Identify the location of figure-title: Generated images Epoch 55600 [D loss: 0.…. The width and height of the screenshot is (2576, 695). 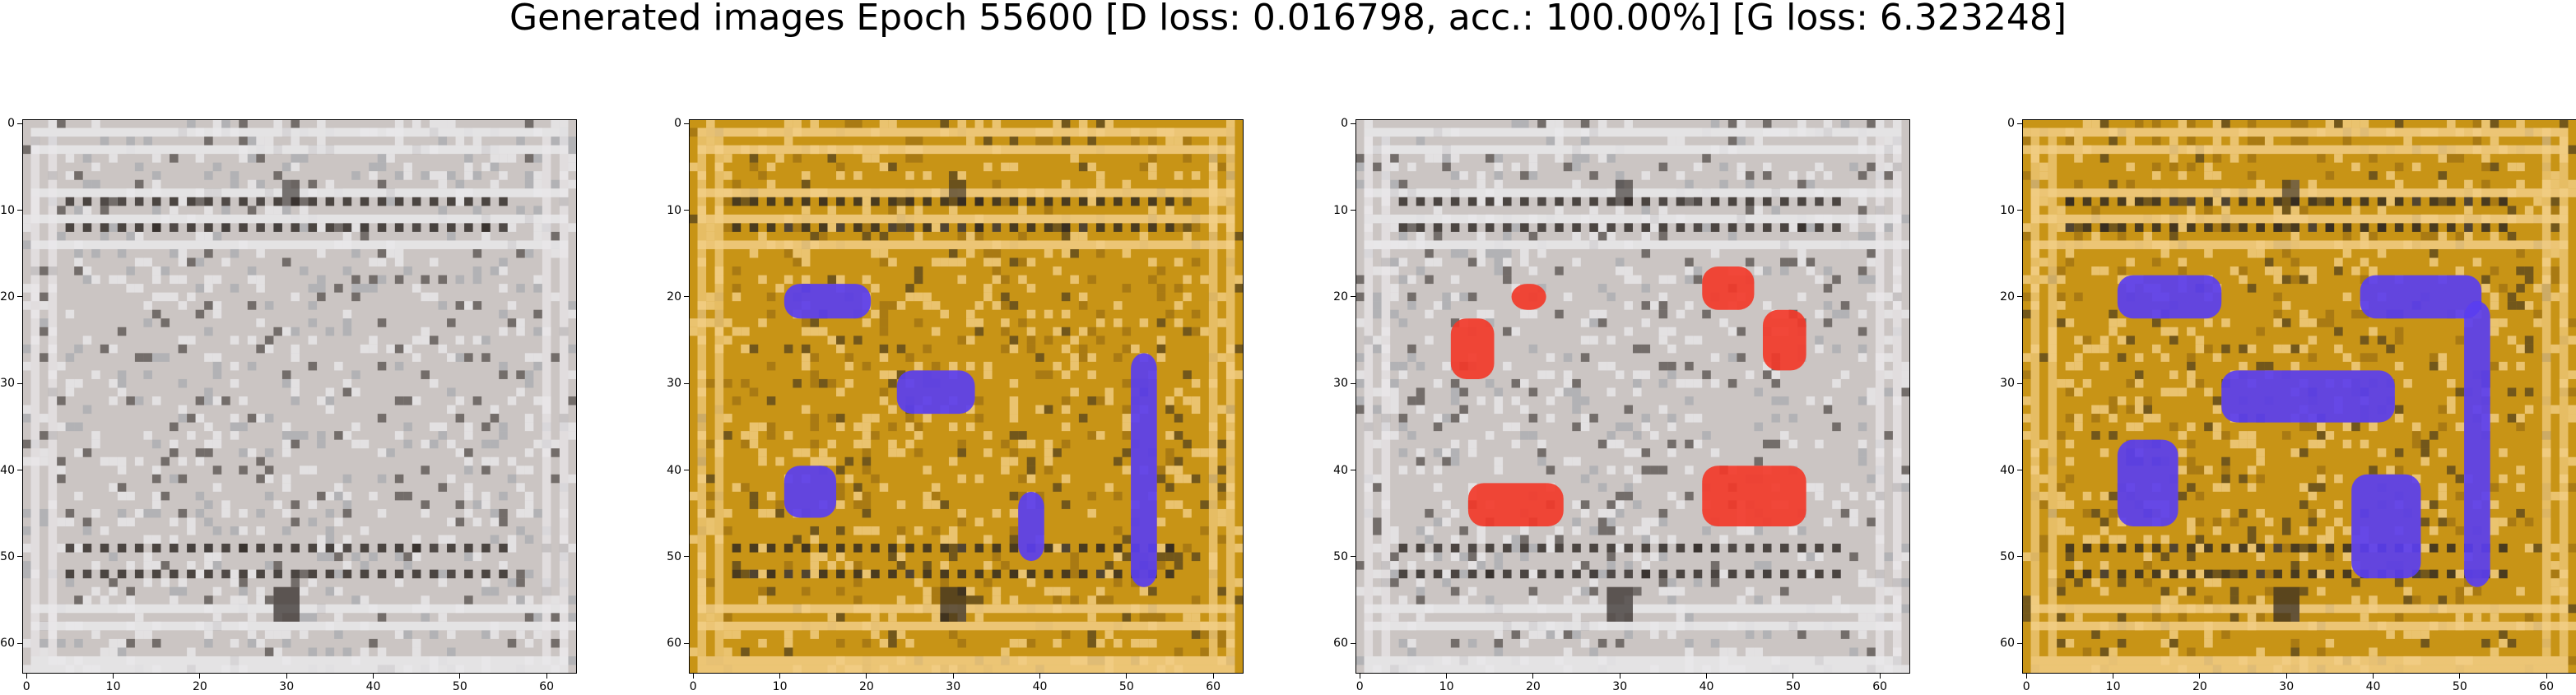
(1288, 19).